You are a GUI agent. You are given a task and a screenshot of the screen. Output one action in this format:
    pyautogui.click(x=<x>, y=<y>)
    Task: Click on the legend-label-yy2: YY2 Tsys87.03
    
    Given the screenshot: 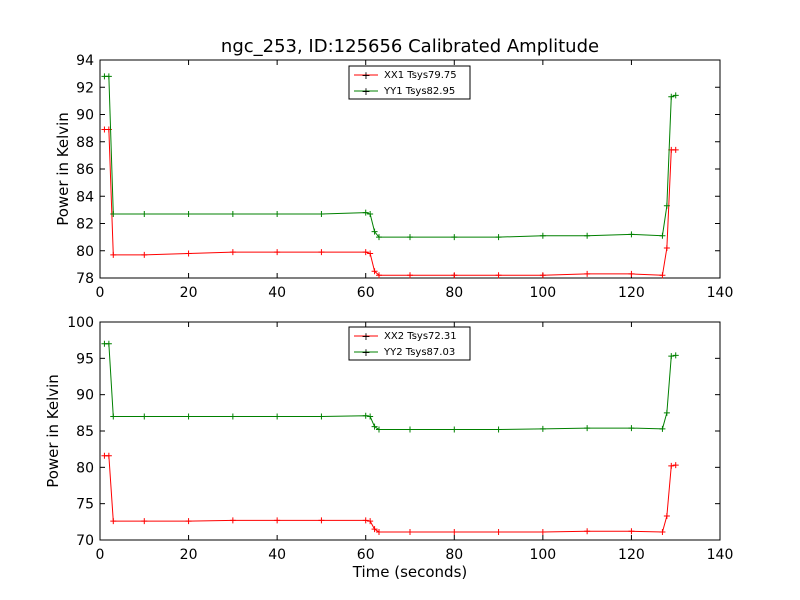 What is the action you would take?
    pyautogui.click(x=419, y=352)
    